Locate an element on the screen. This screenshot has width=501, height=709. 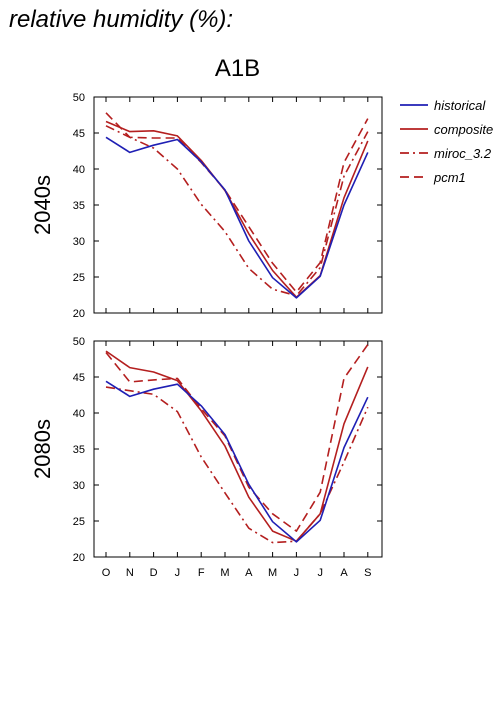
row-label: 2040s is located at coordinates (42, 205).